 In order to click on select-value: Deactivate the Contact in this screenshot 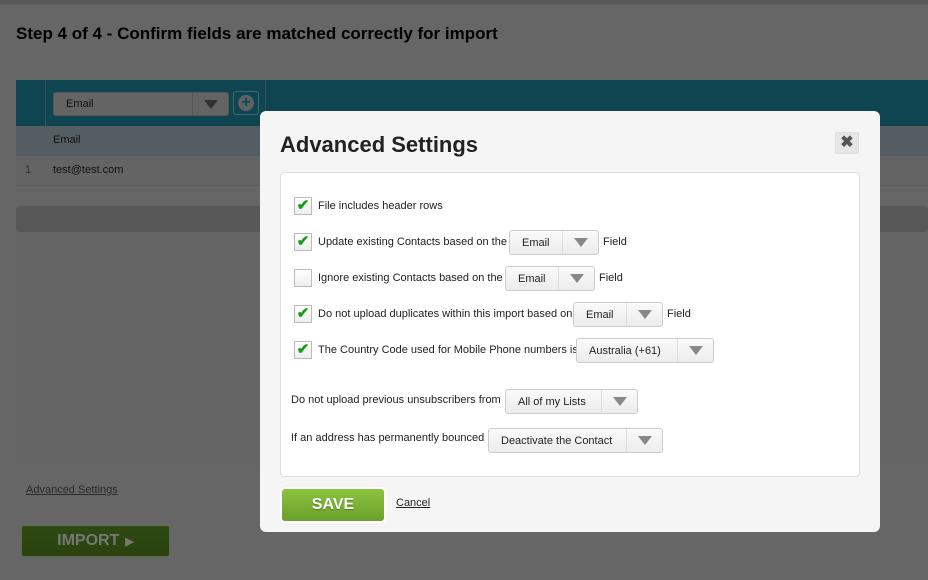, I will do `click(557, 440)`.